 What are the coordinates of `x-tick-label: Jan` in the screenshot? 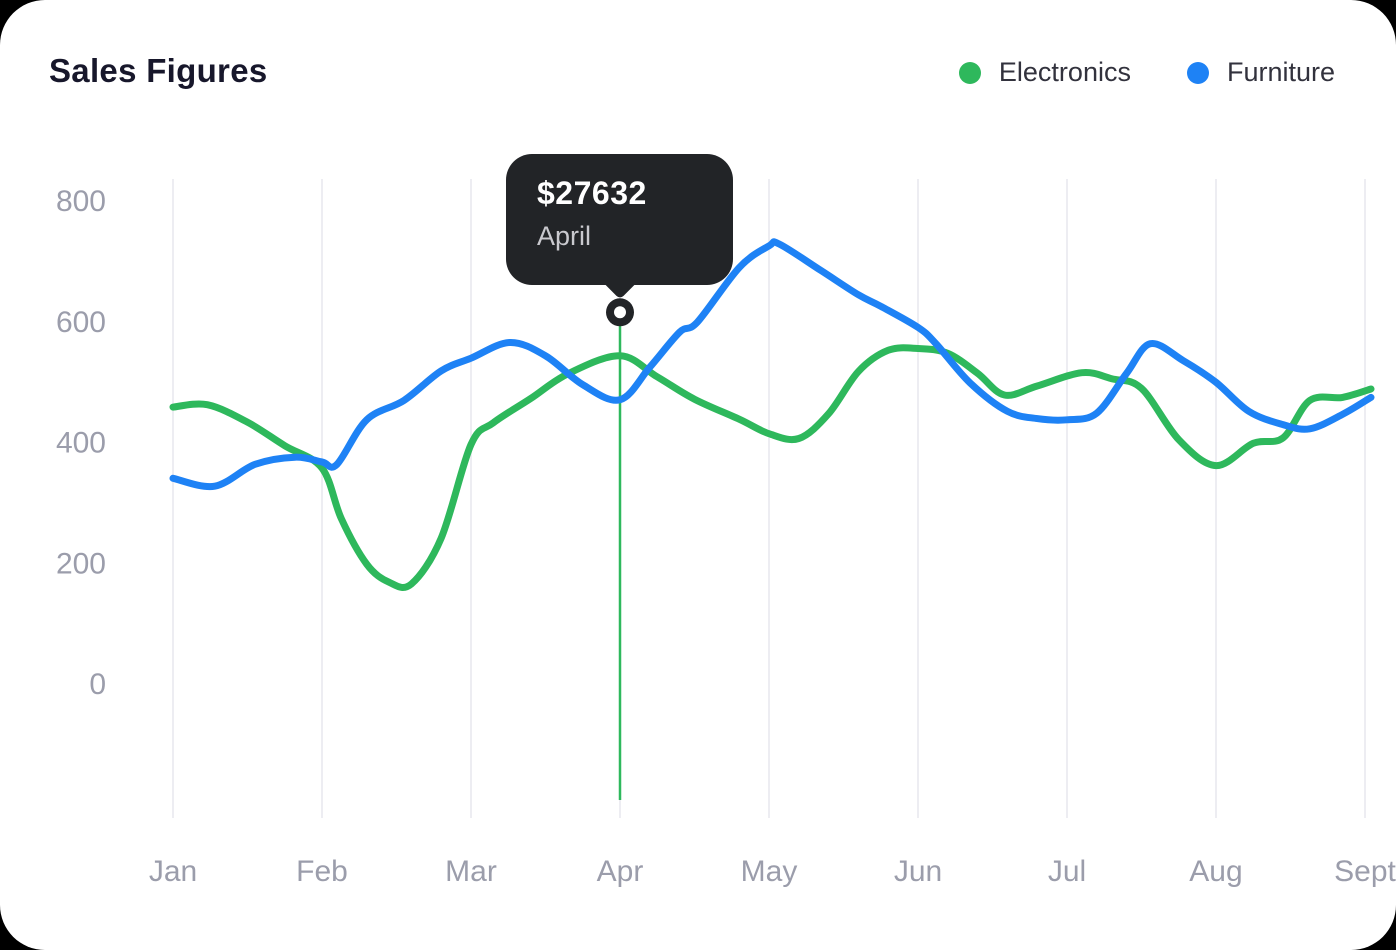 It's located at (173, 871).